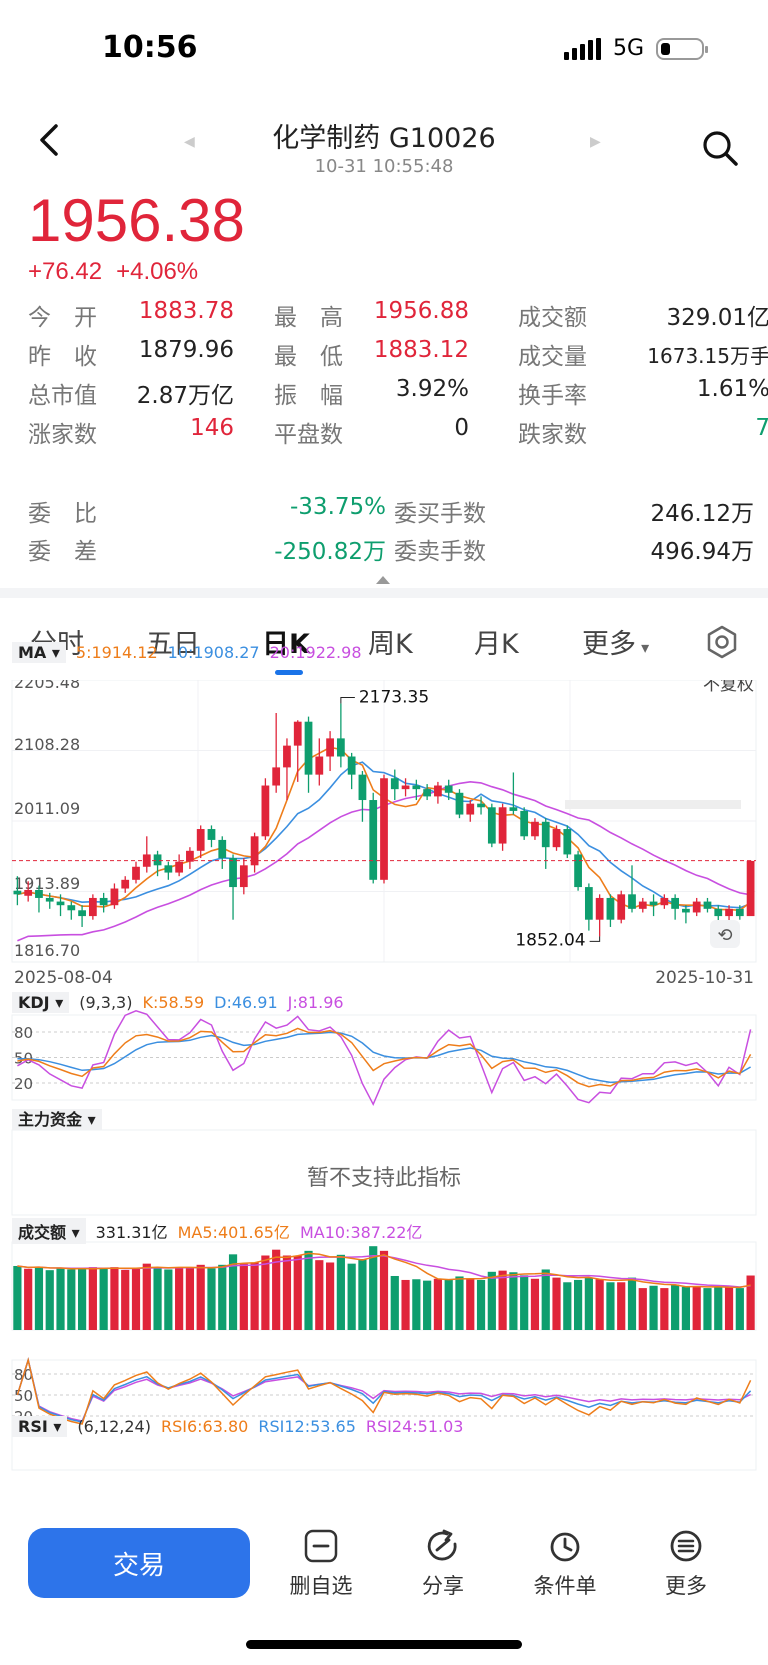 This screenshot has height=1665, width=768. What do you see at coordinates (724, 935) in the screenshot?
I see `reset-icon: ⟲` at bounding box center [724, 935].